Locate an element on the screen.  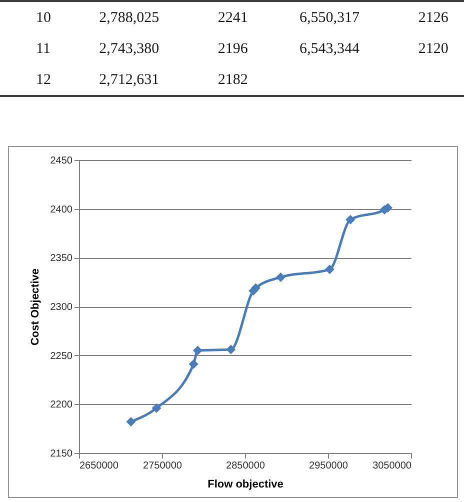
y-tick-label: 2400 is located at coordinates (61, 210).